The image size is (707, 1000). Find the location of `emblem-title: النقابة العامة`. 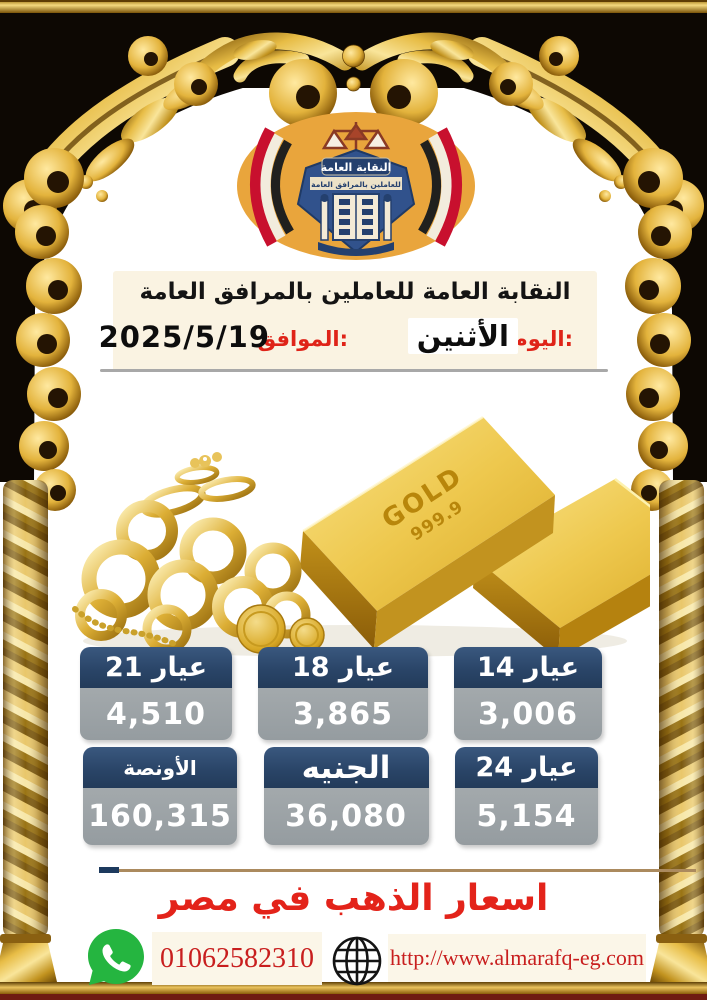

emblem-title: النقابة العامة is located at coordinates (356, 167).